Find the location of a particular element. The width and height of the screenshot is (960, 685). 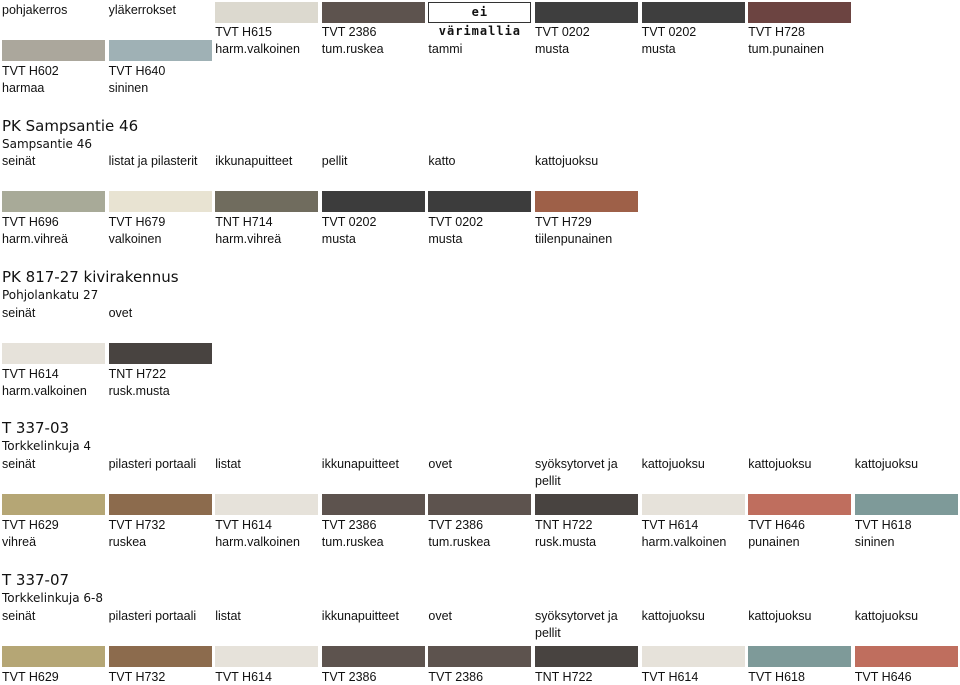

color-code: TVT H640 is located at coordinates (137, 71).